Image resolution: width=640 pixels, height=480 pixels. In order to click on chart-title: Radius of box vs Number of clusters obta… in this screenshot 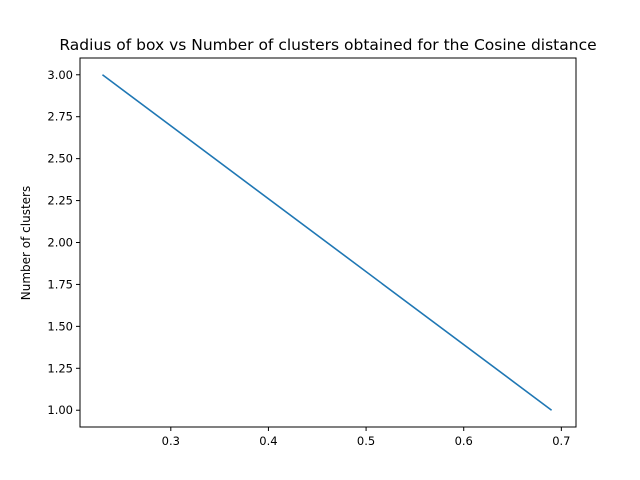, I will do `click(327, 45)`.